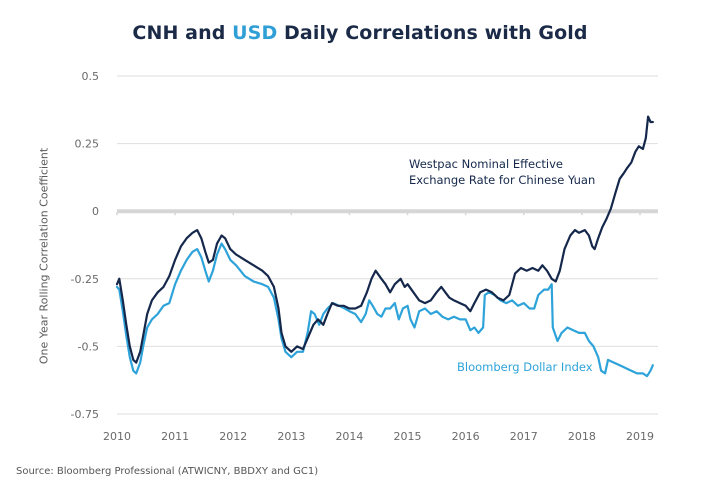  What do you see at coordinates (91, 76) in the screenshot?
I see `y-tick-label: 0.5` at bounding box center [91, 76].